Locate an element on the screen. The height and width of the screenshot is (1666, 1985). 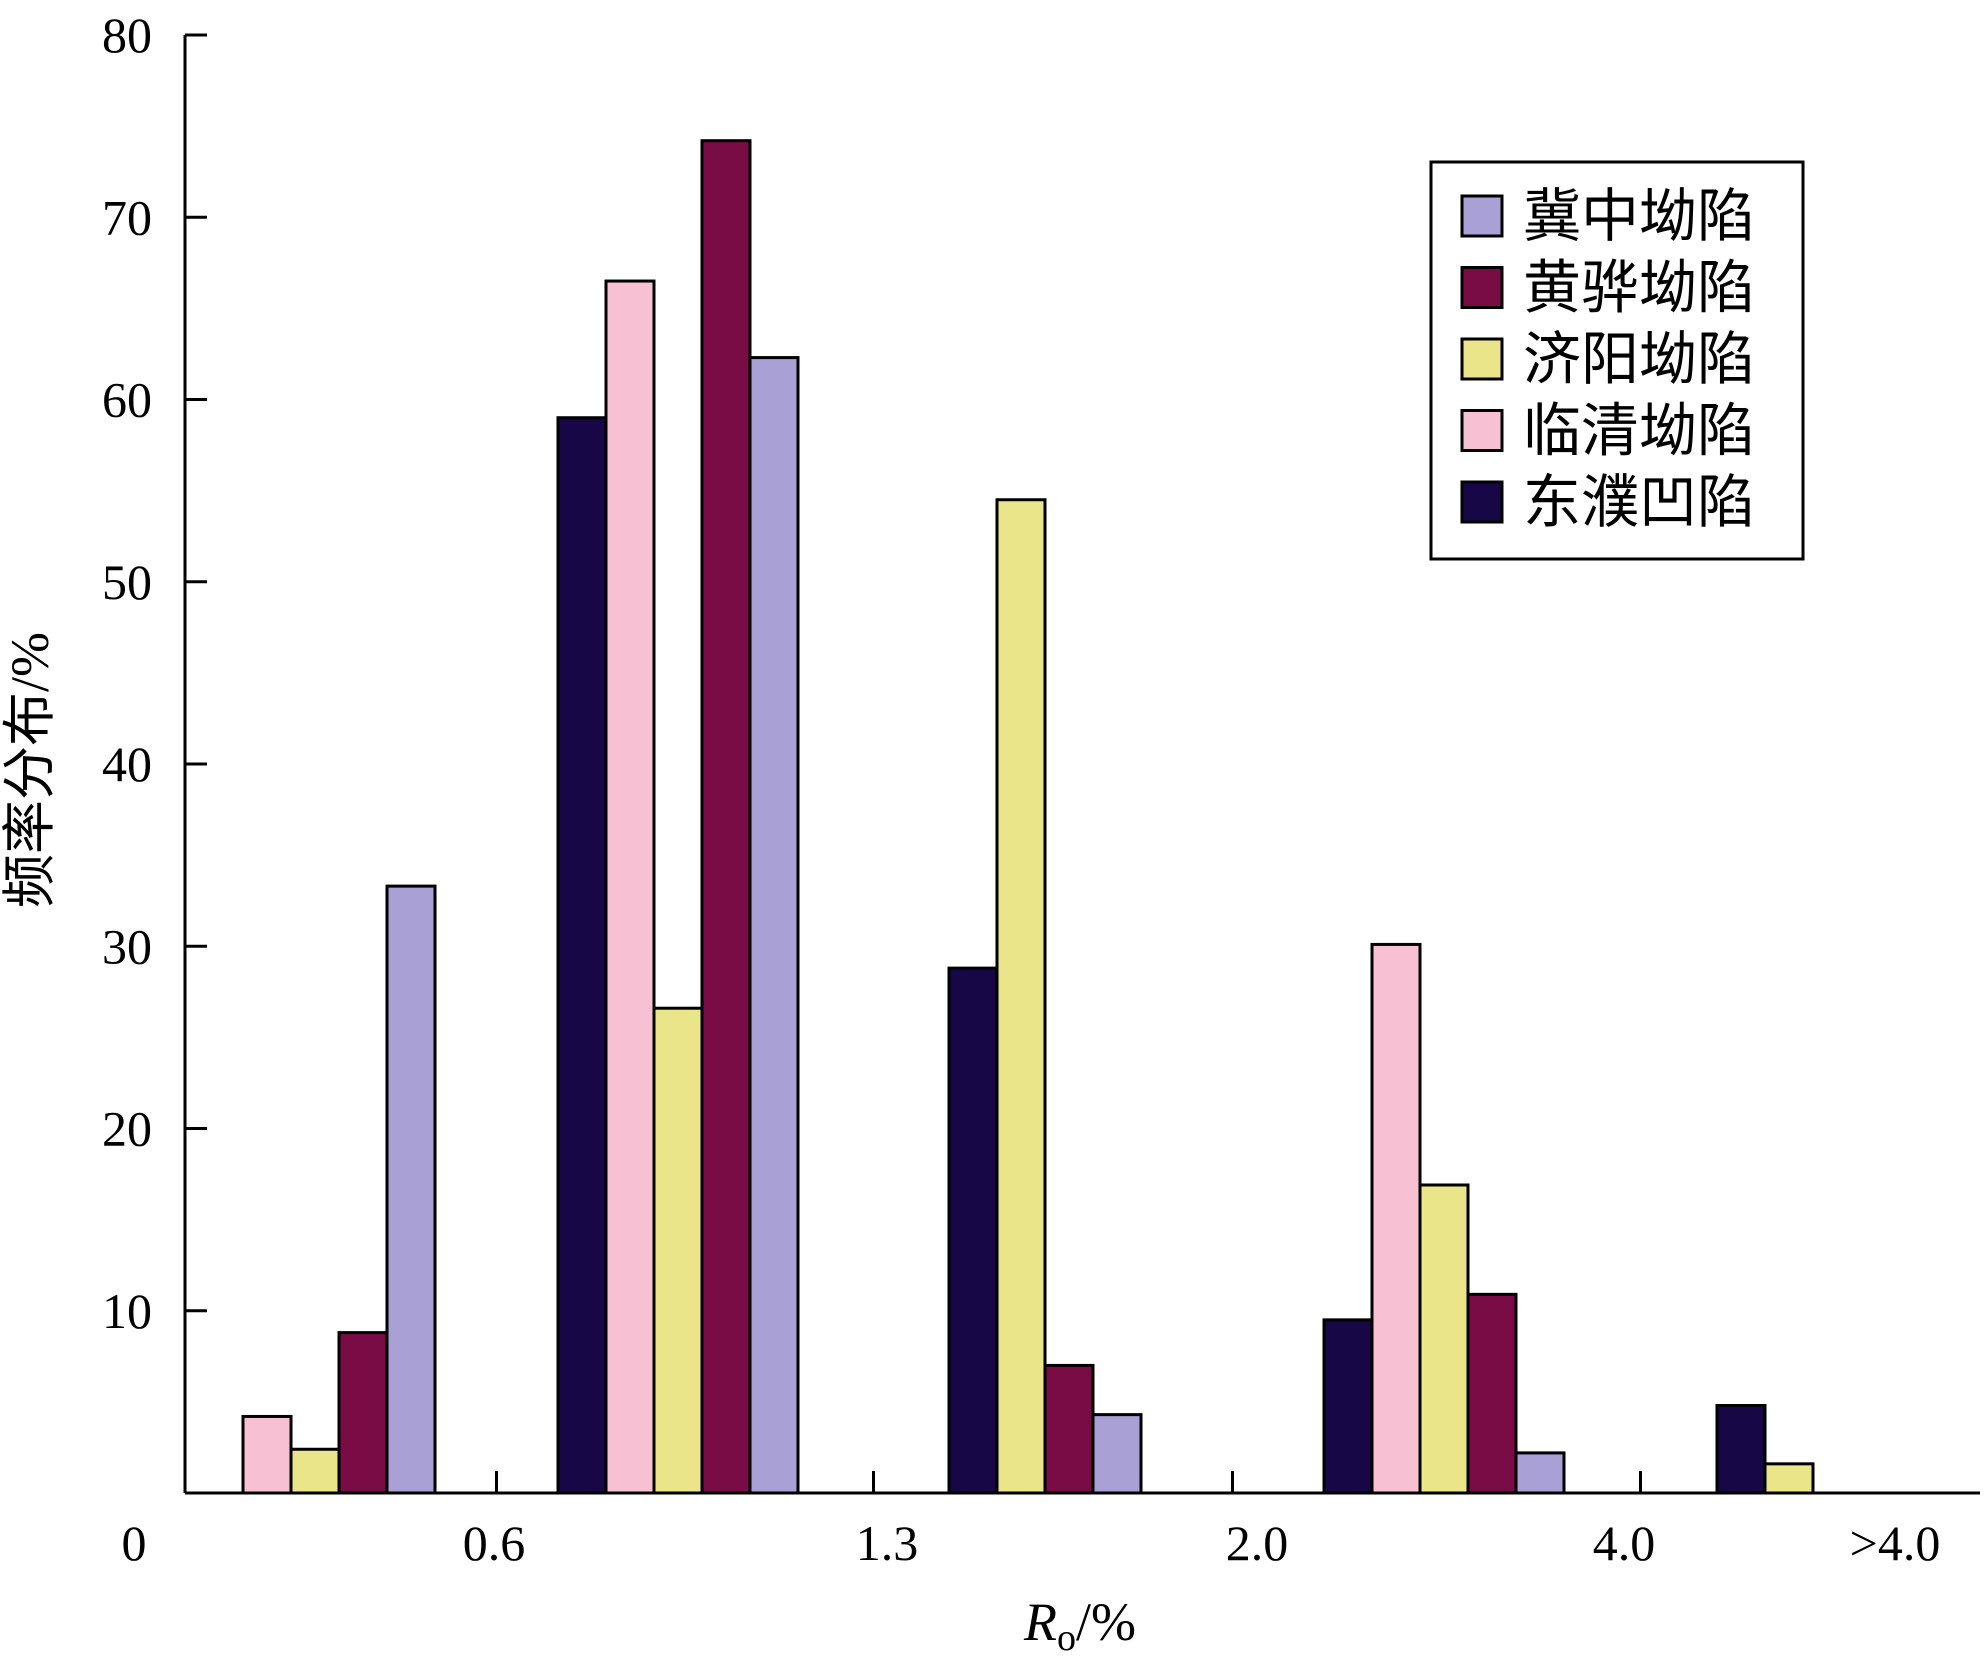
x-tick-label: 4.0 is located at coordinates (1624, 1543).